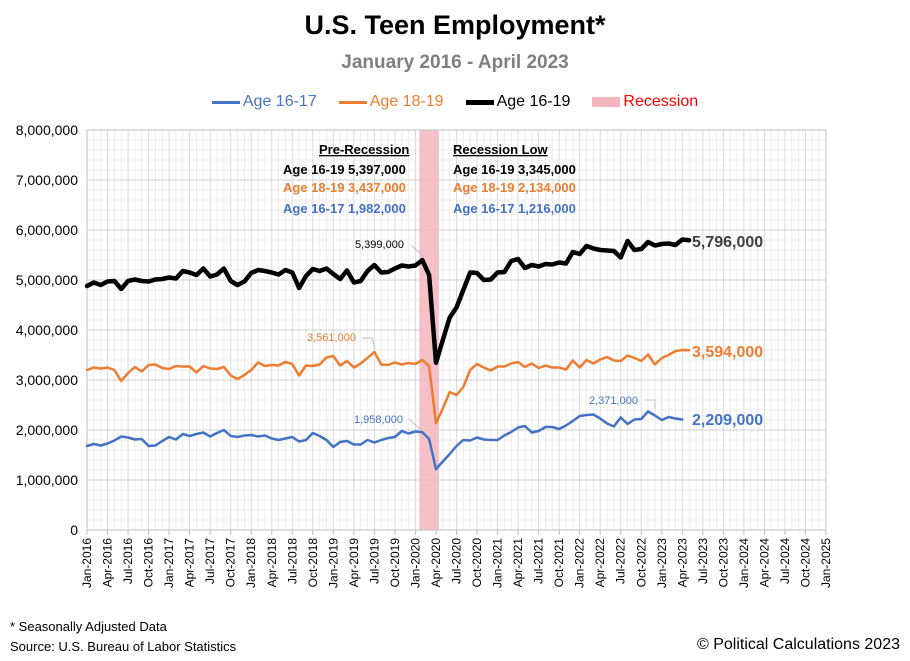 The height and width of the screenshot is (661, 910). What do you see at coordinates (457, 561) in the screenshot?
I see `x-tick-label: Jul-2020` at bounding box center [457, 561].